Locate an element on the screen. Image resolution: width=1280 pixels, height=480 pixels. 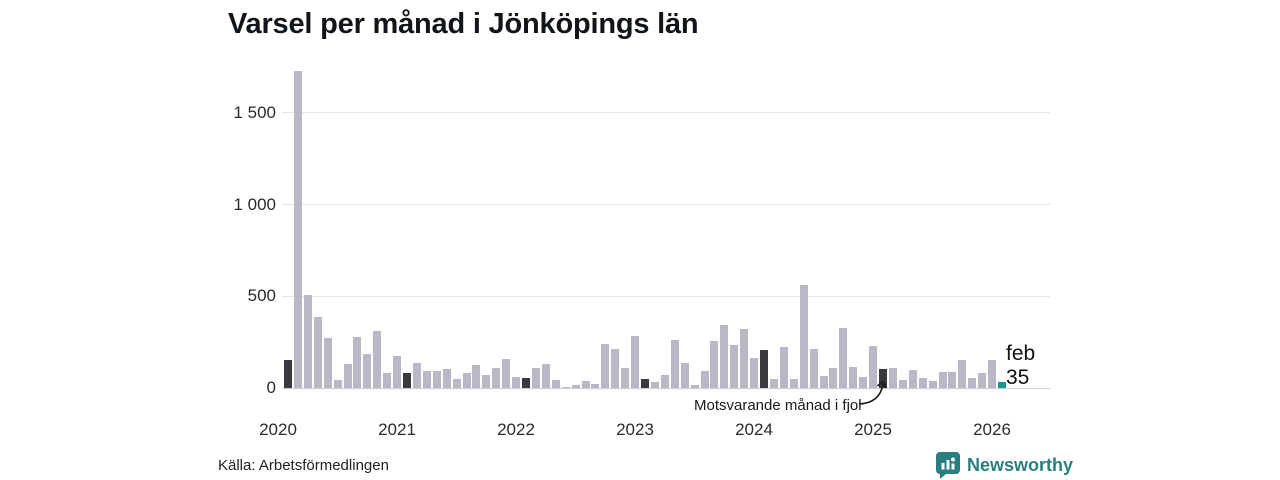
bar-apr-2025 is located at coordinates (902, 383).